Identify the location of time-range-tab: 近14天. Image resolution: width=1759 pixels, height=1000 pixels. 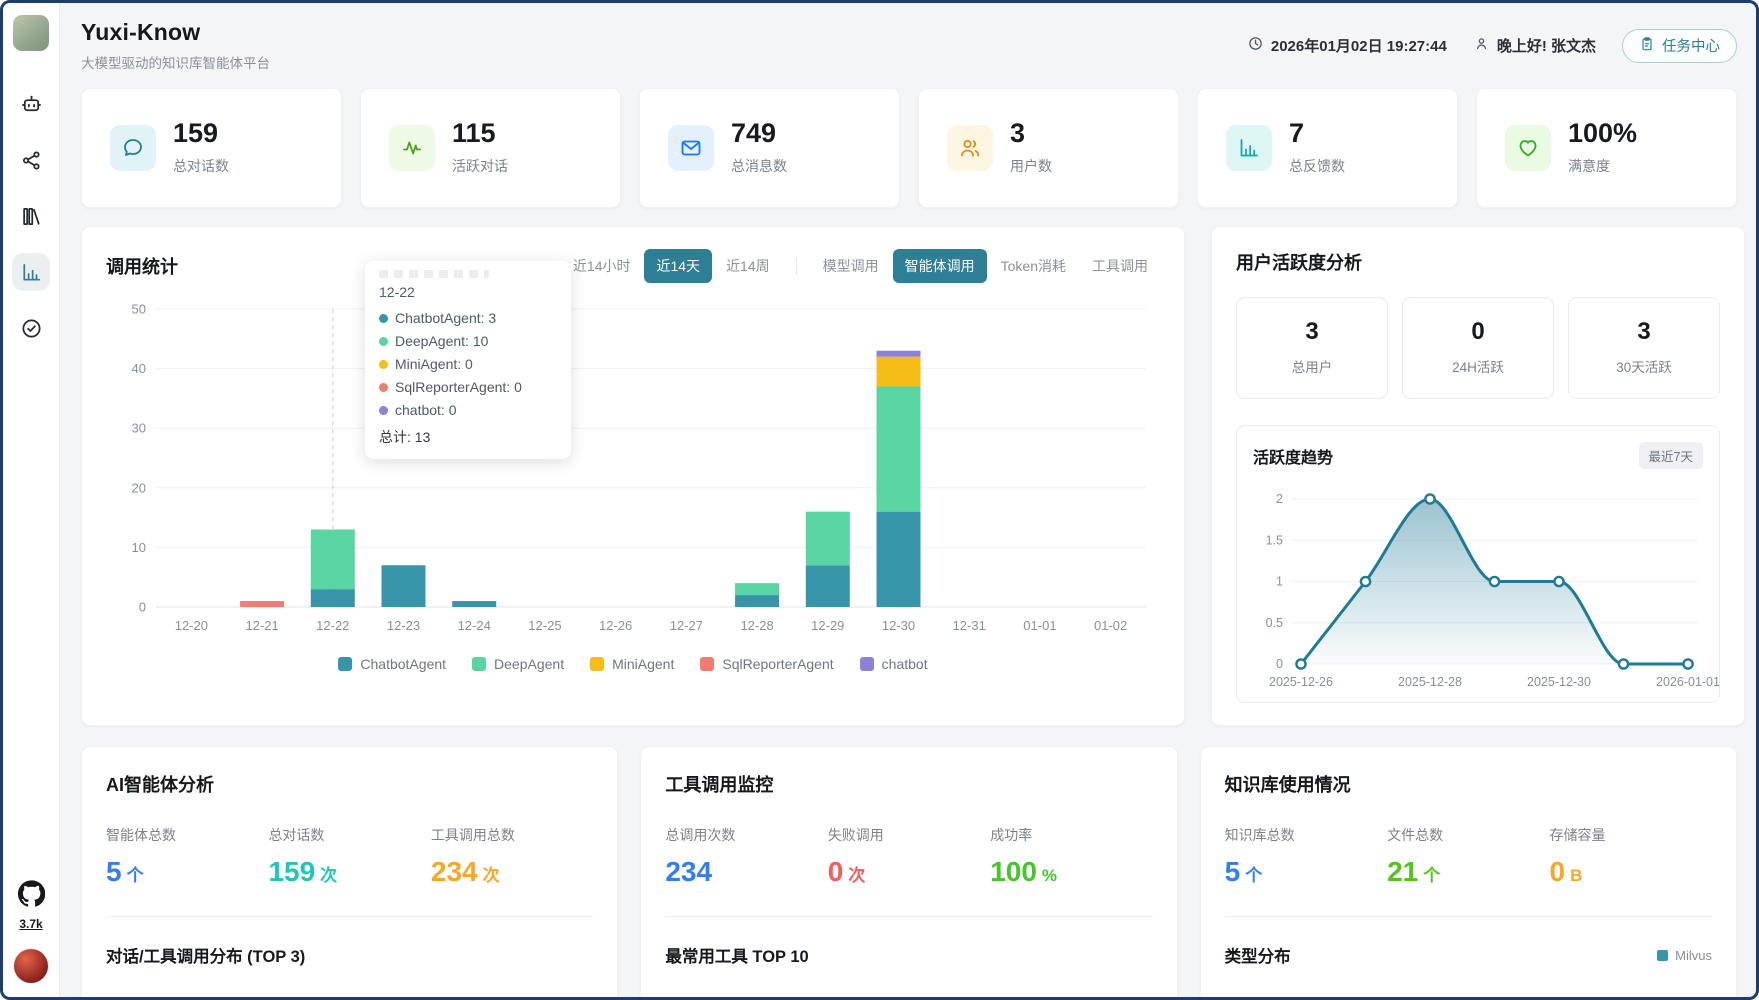
(678, 266).